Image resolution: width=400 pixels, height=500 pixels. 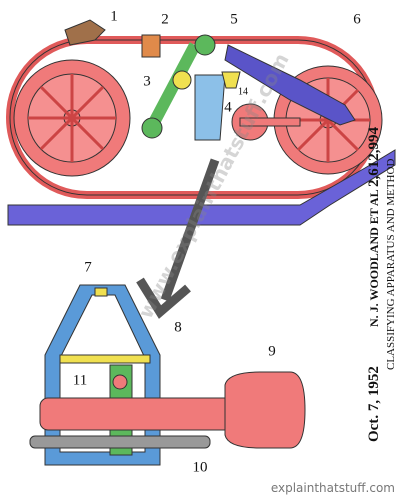 I want to click on plate, so click(x=105, y=359).